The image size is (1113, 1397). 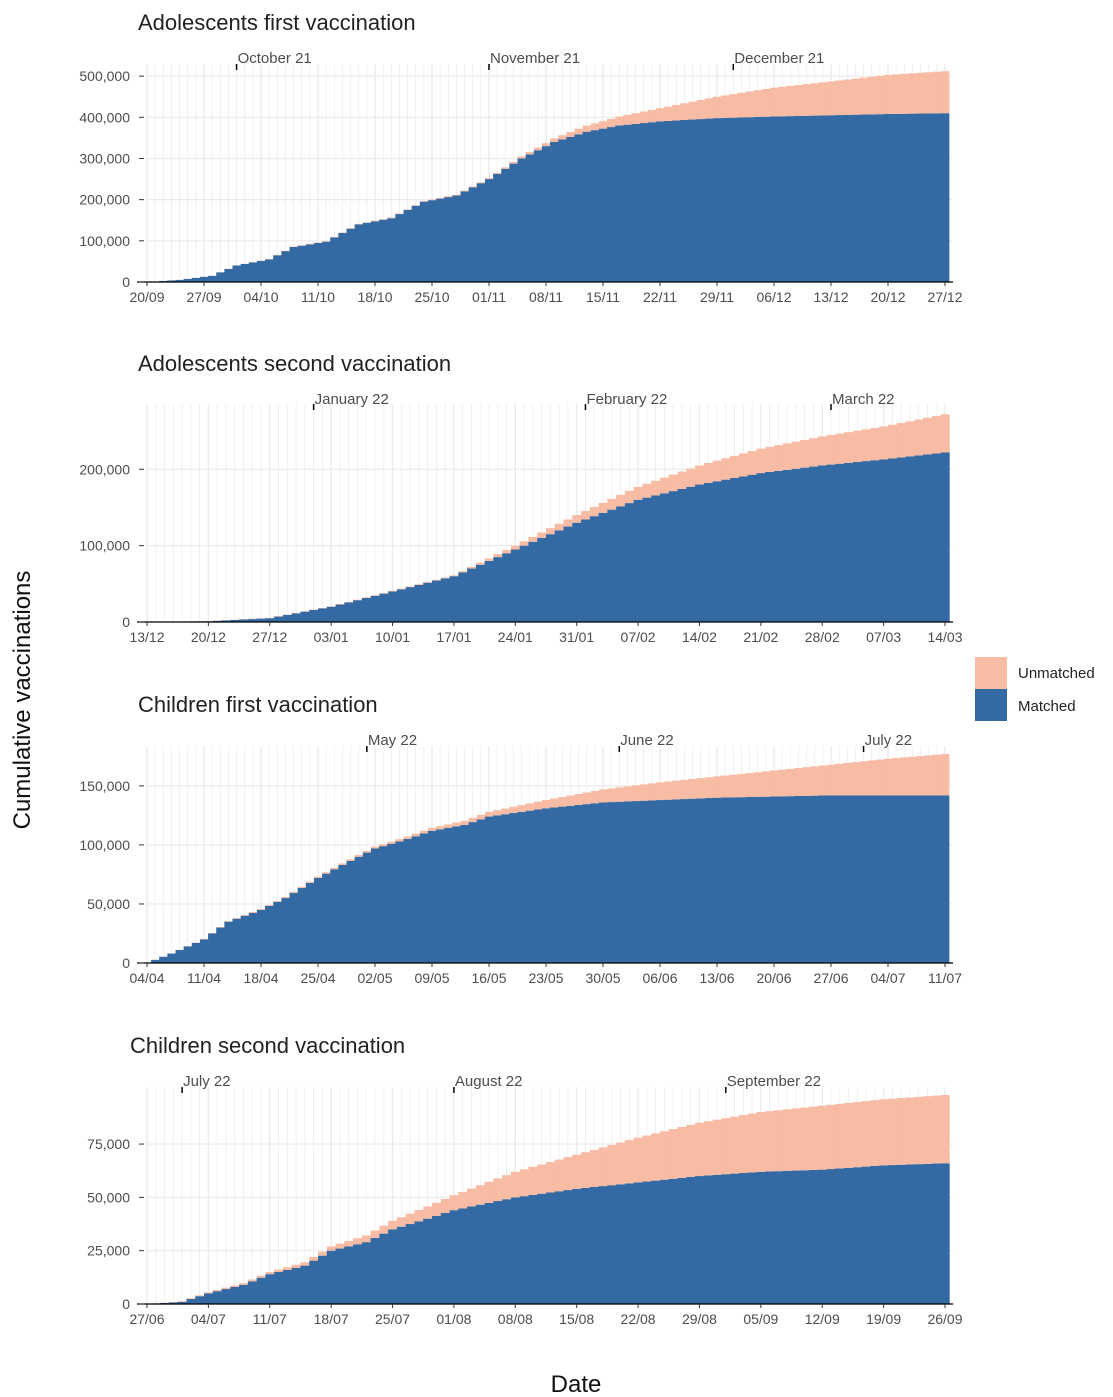 I want to click on x-tick-label: 15/08, so click(x=576, y=1319).